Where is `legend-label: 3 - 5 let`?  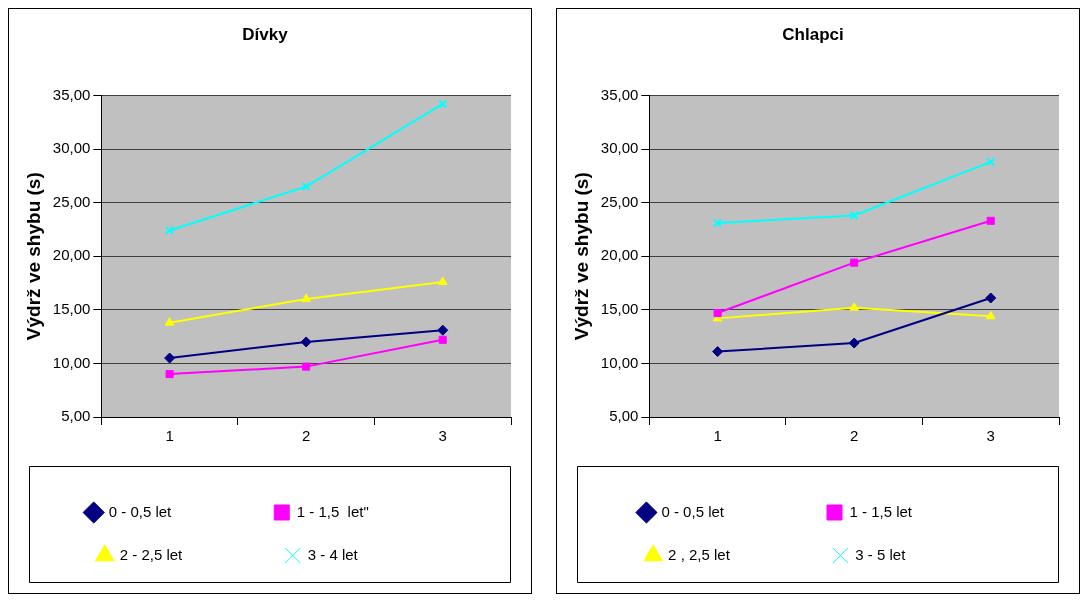
legend-label: 3 - 5 let is located at coordinates (918, 554).